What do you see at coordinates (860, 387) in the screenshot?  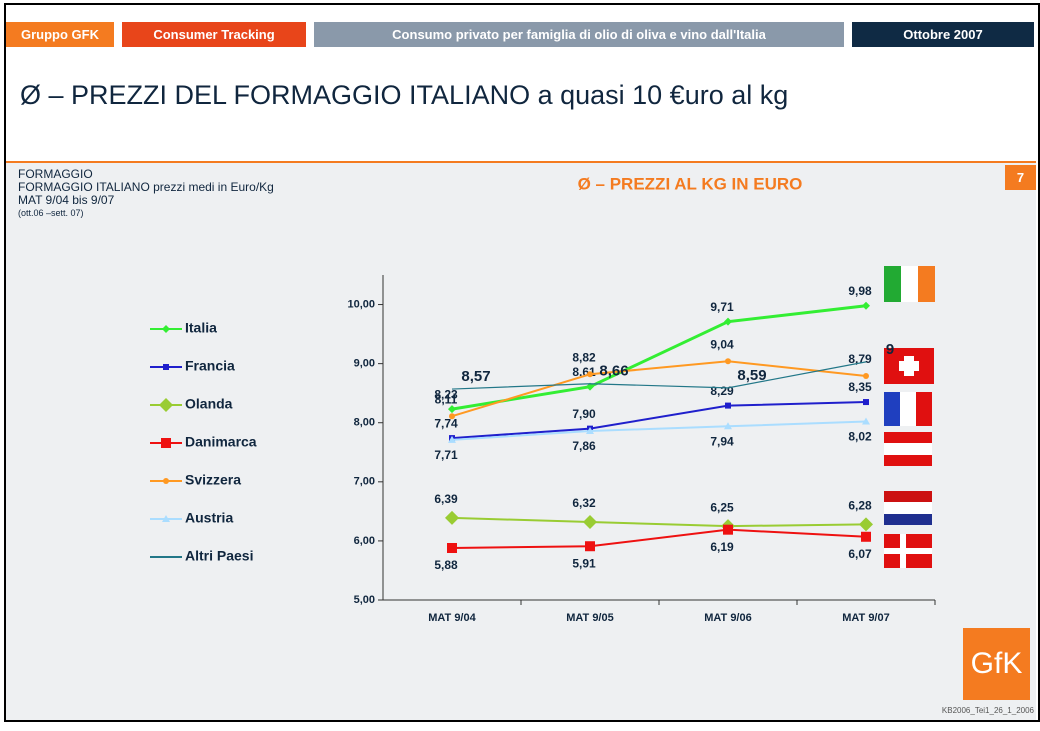 I see `data-label: 8,35` at bounding box center [860, 387].